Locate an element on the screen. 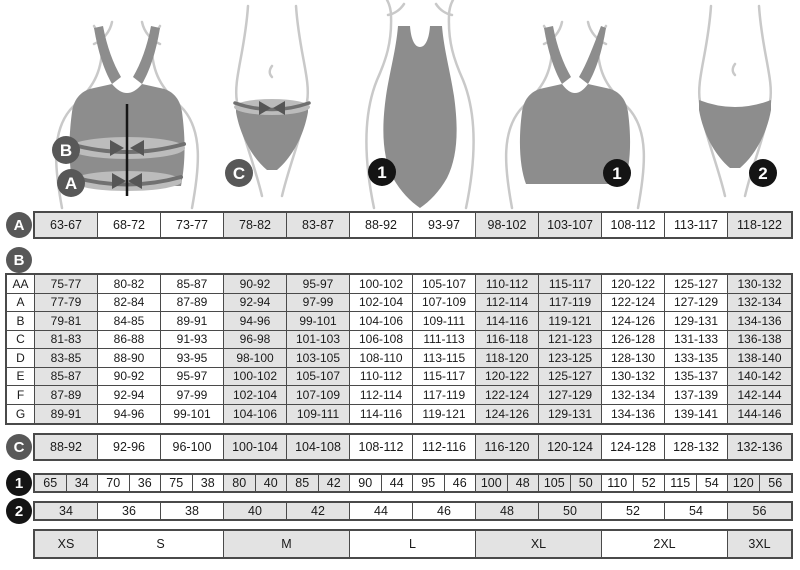 The width and height of the screenshot is (800, 570). table-cell: 113-117 is located at coordinates (696, 225).